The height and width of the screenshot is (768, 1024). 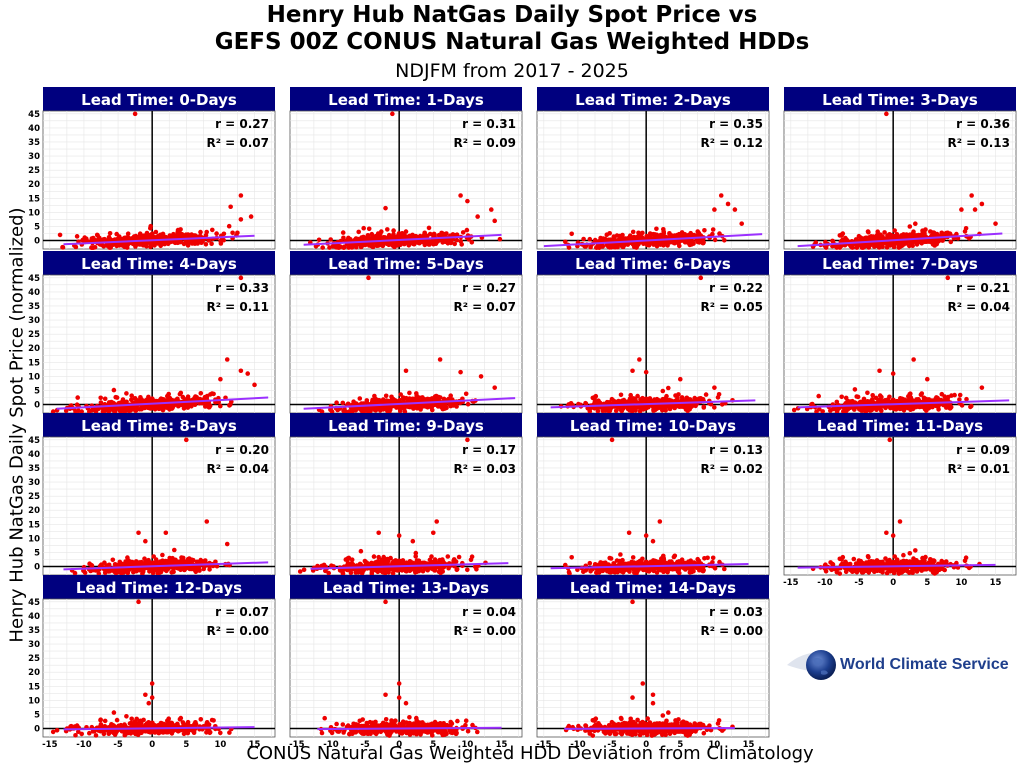 What do you see at coordinates (406, 100) in the screenshot?
I see `panel-label: Lead Time: 1-Days` at bounding box center [406, 100].